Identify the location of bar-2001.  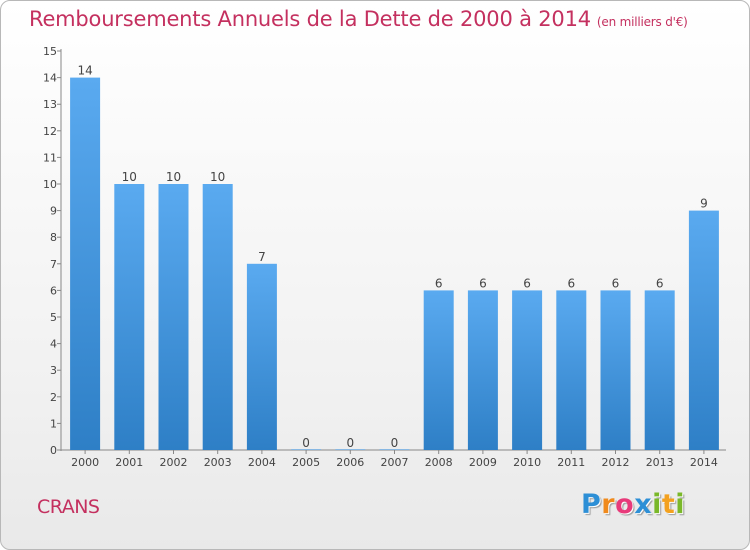
(129, 317).